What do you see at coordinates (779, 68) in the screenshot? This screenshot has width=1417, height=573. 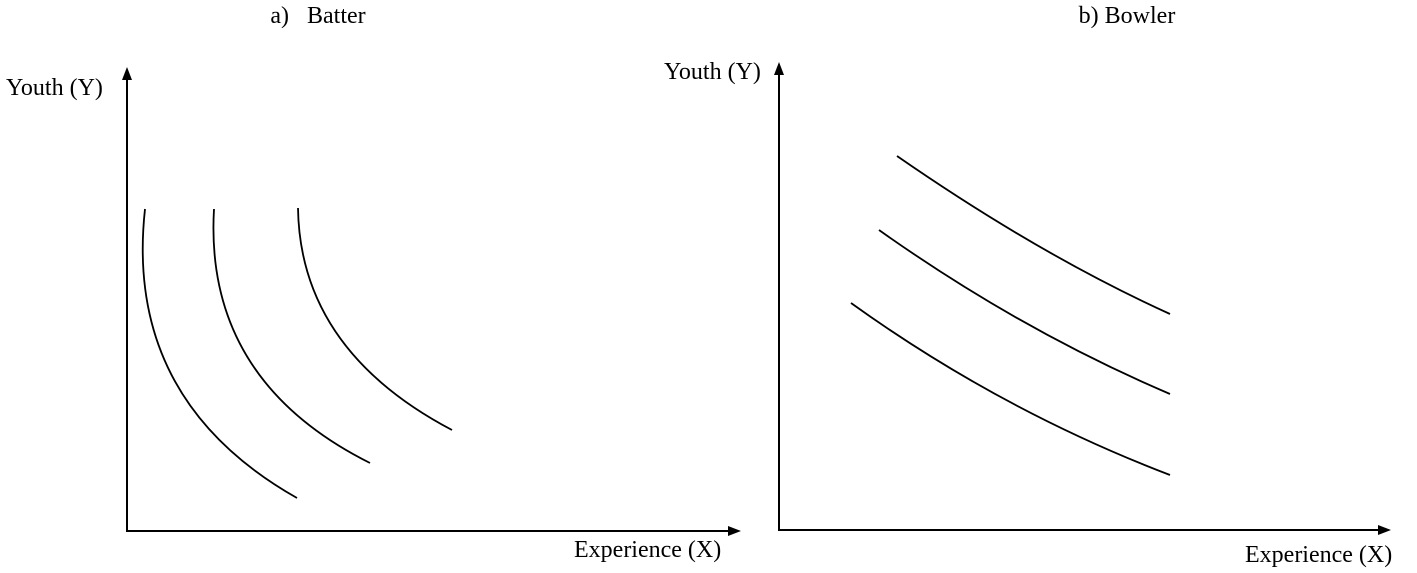 I see `panel-bowler-y-axis-arrow` at bounding box center [779, 68].